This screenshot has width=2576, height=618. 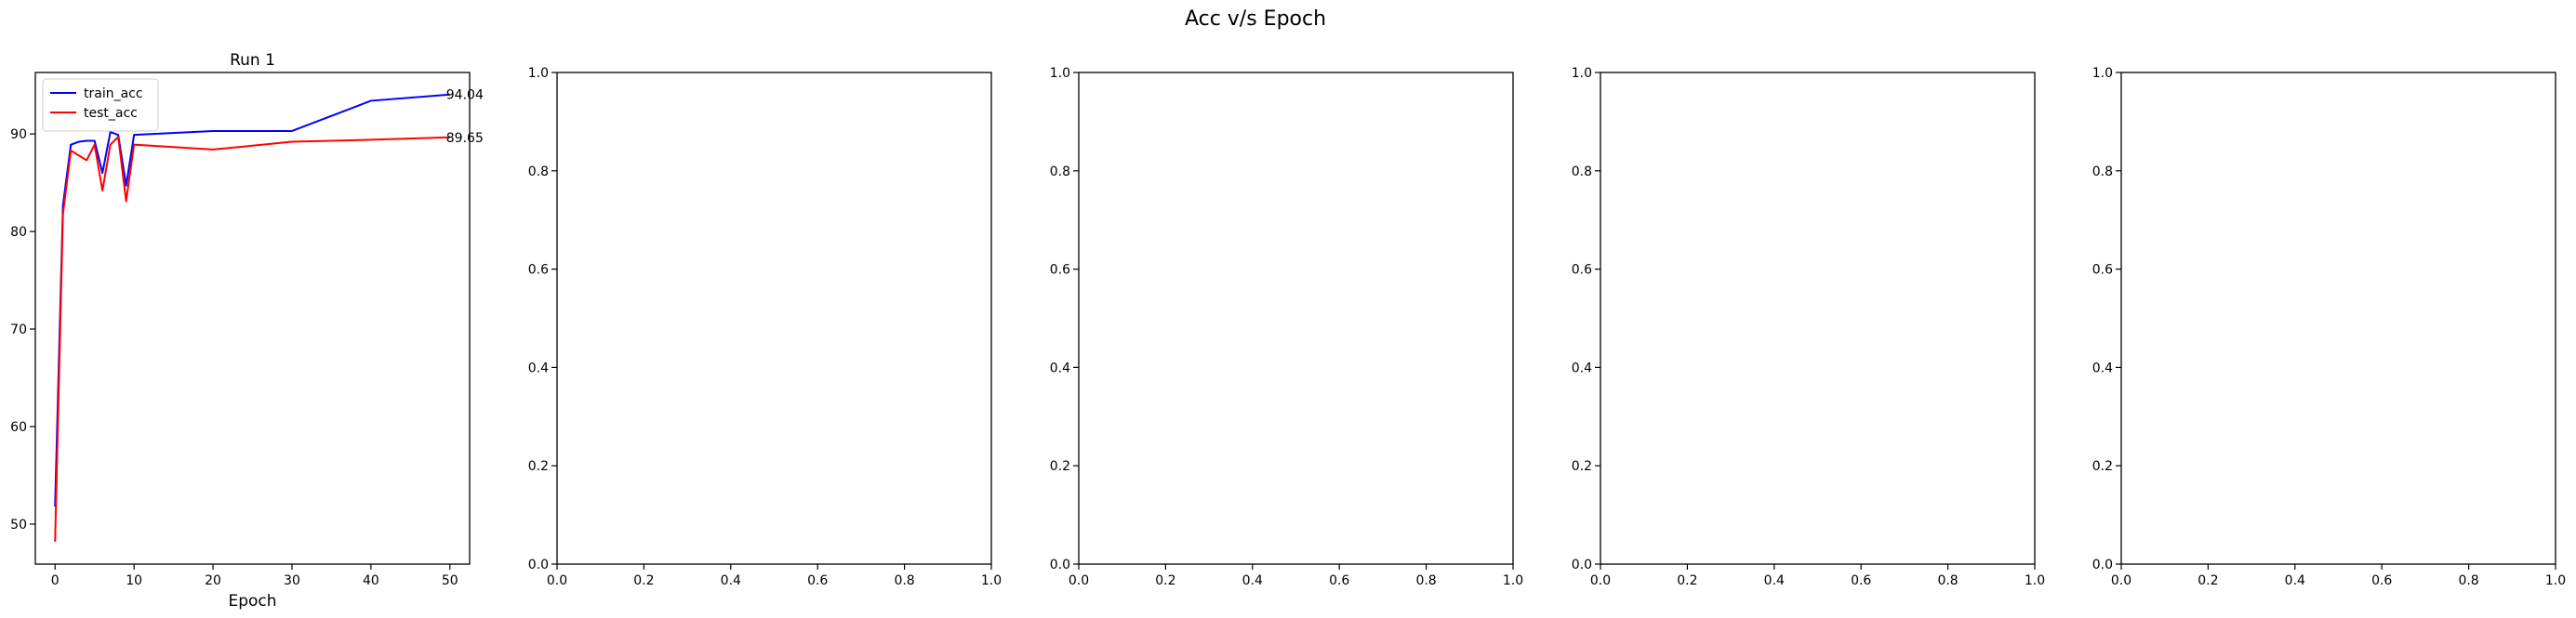 I want to click on series-line-train_acc, so click(x=252, y=300).